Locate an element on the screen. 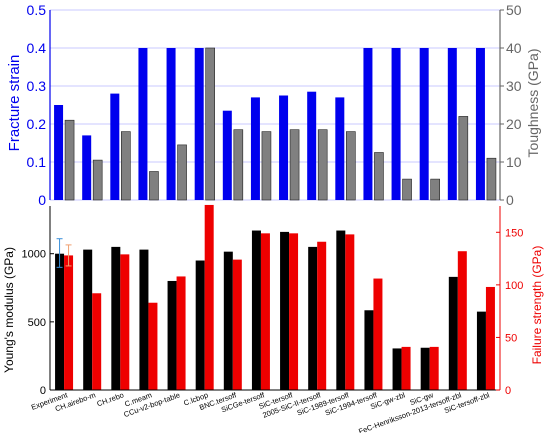  bottom-left-tick-labels: 0 500 1000 is located at coordinates (38, 323).